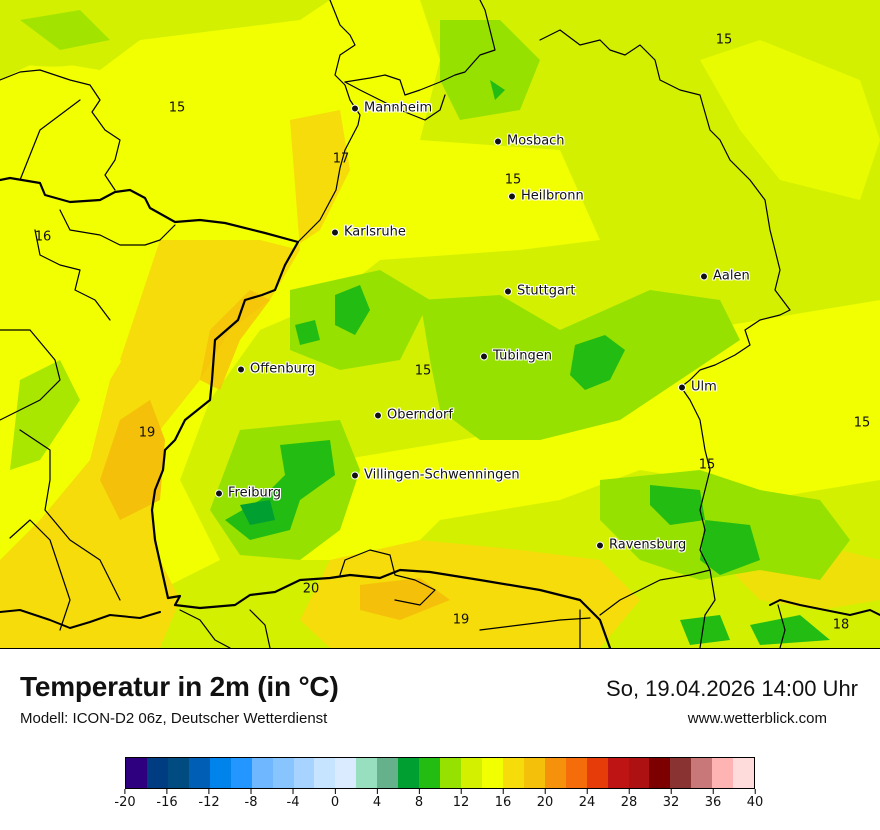 The width and height of the screenshot is (880, 830). I want to click on tick-label: 12, so click(461, 802).